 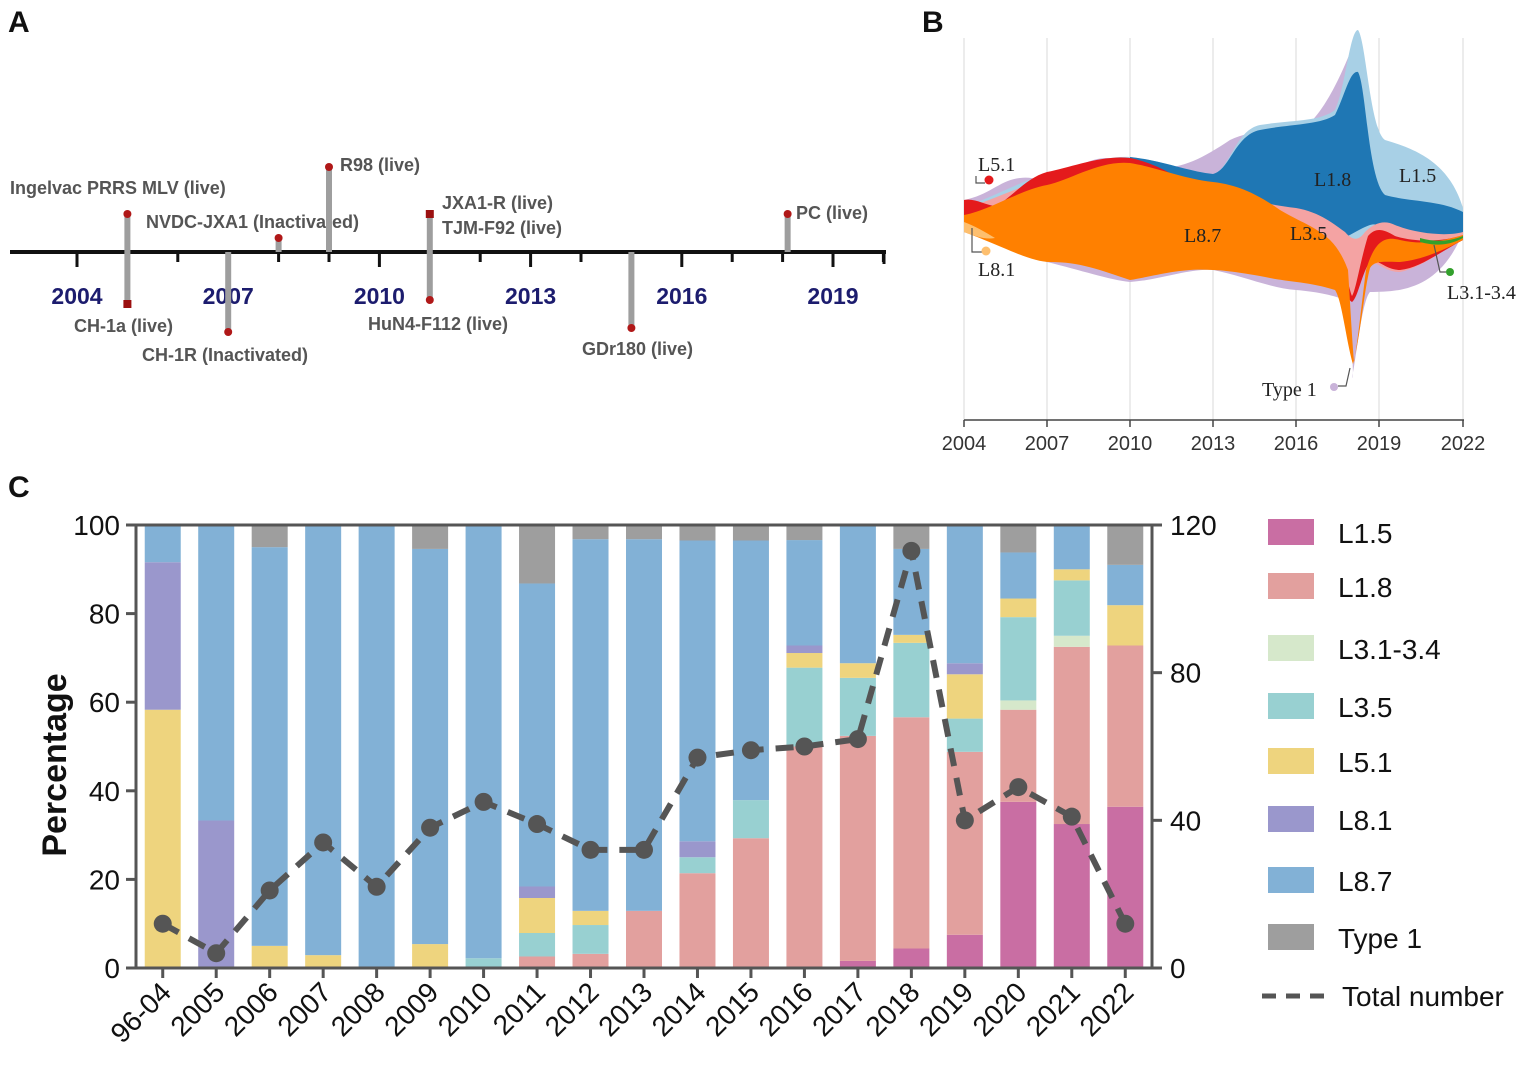 What do you see at coordinates (225, 355) in the screenshot?
I see `vaccine-label: CH-1R (Inactivated)` at bounding box center [225, 355].